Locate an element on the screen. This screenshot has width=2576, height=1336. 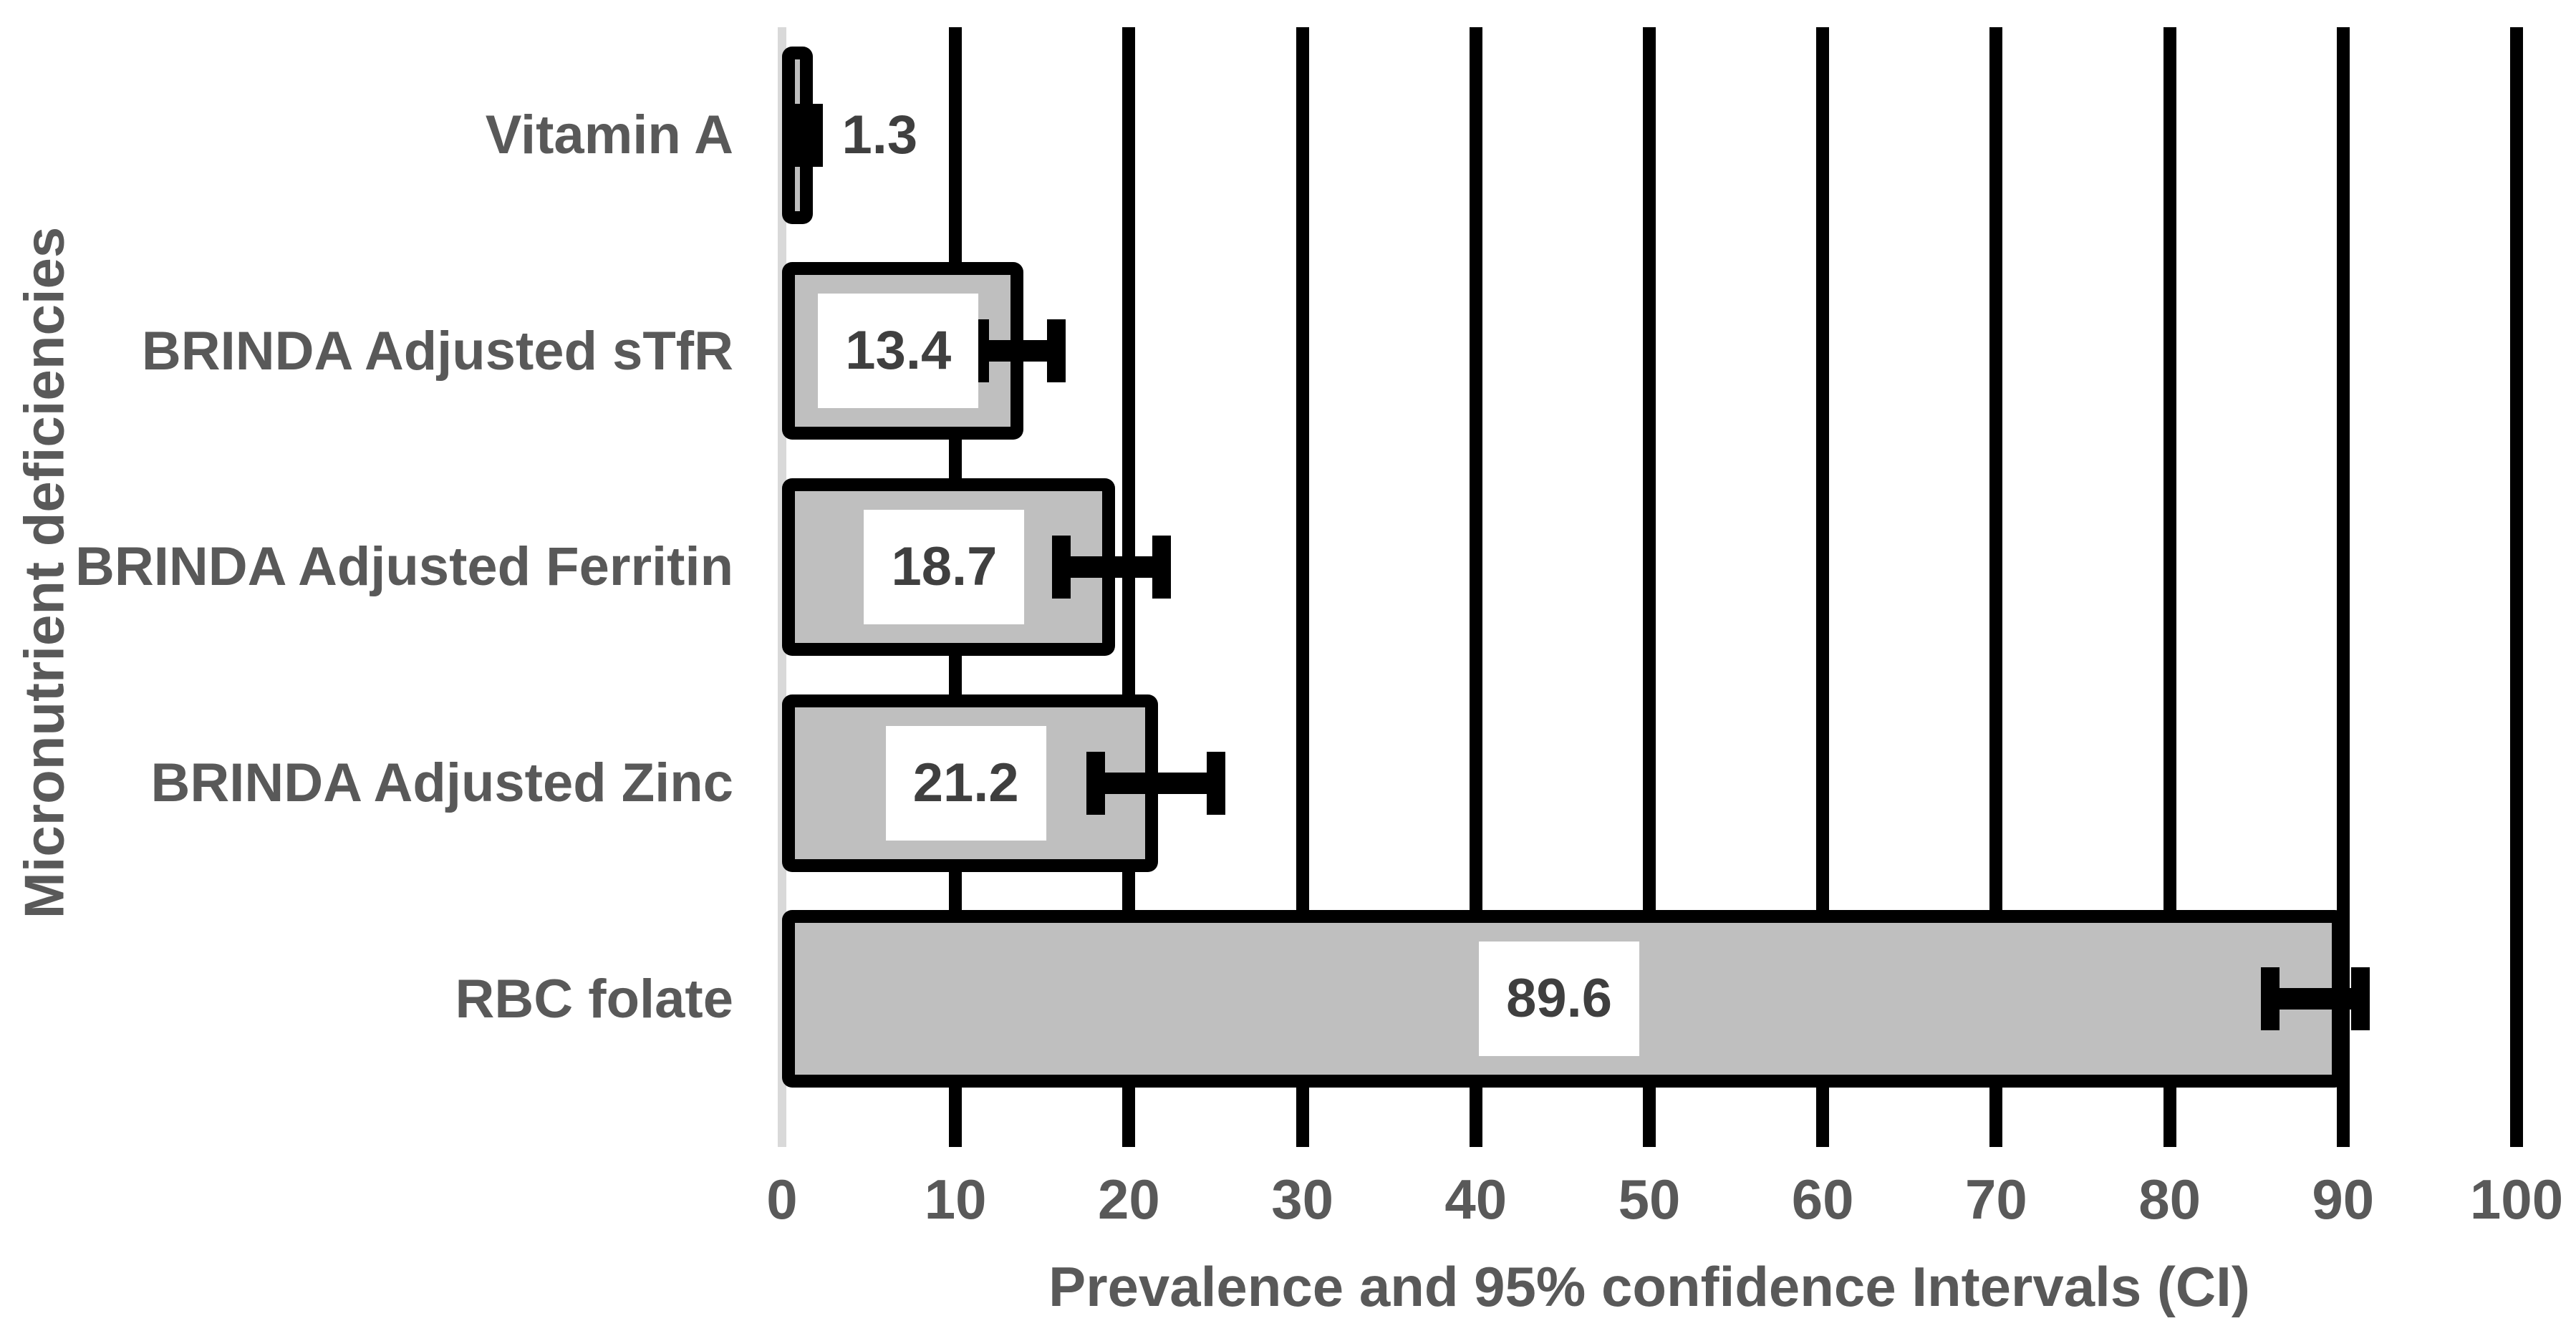
category-label: BRINDA Adjusted Zinc is located at coordinates (442, 783).